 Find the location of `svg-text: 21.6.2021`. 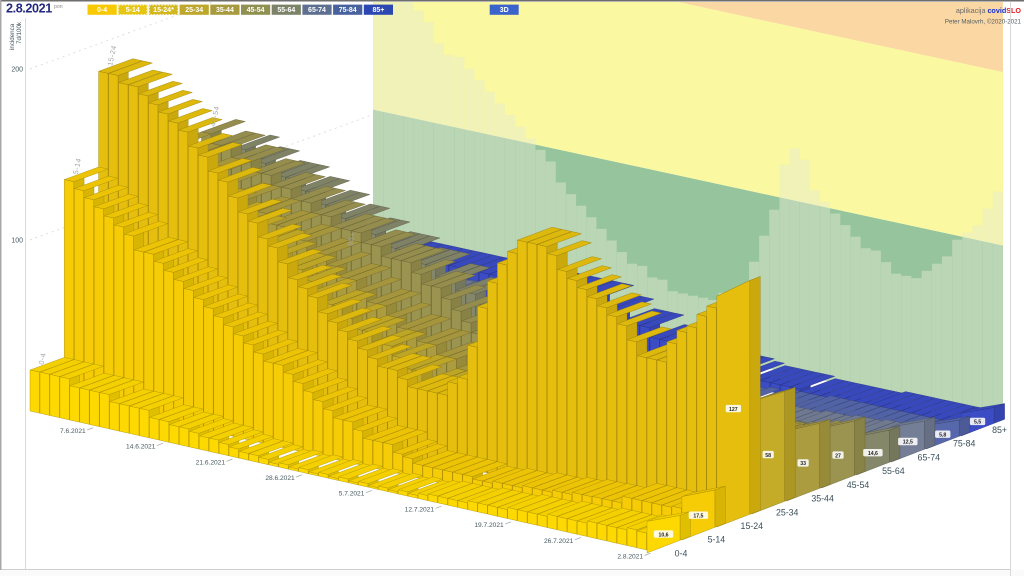

svg-text: 21.6.2021 is located at coordinates (211, 462).